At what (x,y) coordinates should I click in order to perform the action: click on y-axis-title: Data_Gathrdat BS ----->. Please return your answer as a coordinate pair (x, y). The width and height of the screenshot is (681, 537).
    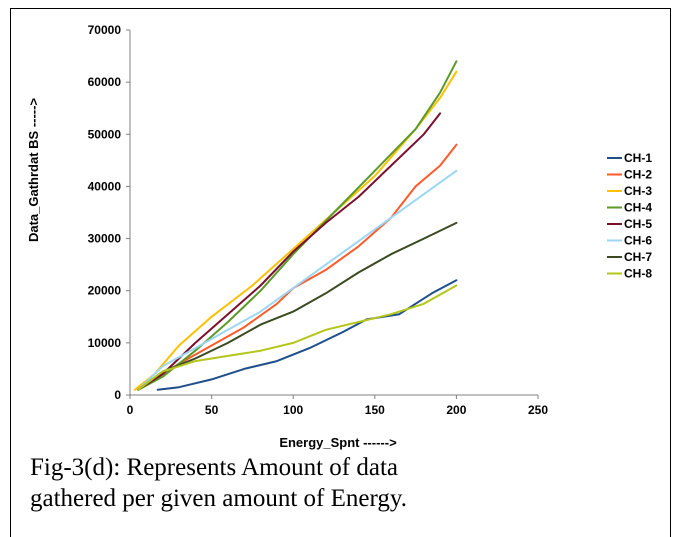
    Looking at the image, I should click on (33, 170).